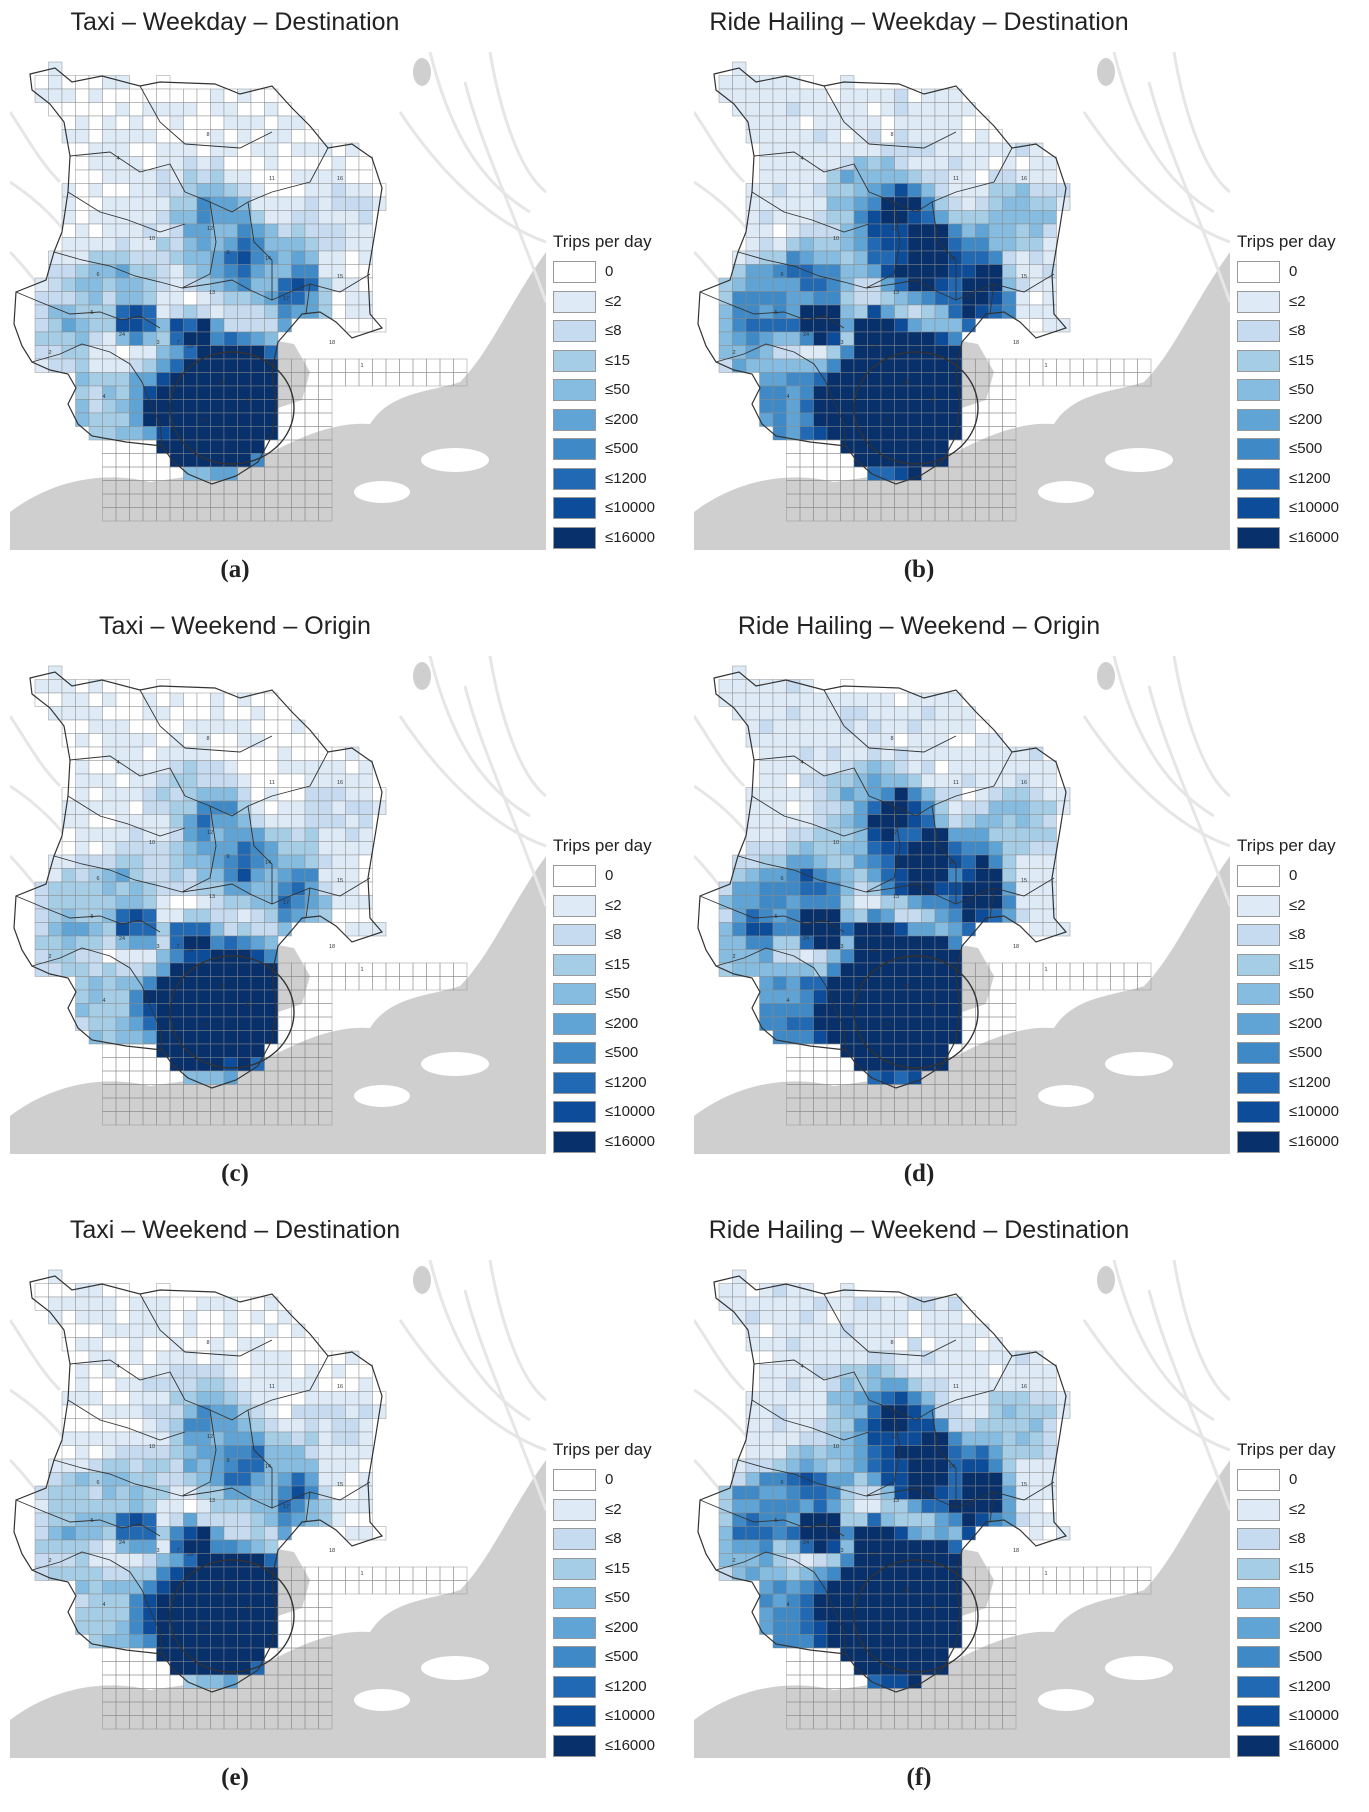 This screenshot has height=1812, width=1369. What do you see at coordinates (615, 1084) in the screenshot?
I see `legend-item: ≤1200` at bounding box center [615, 1084].